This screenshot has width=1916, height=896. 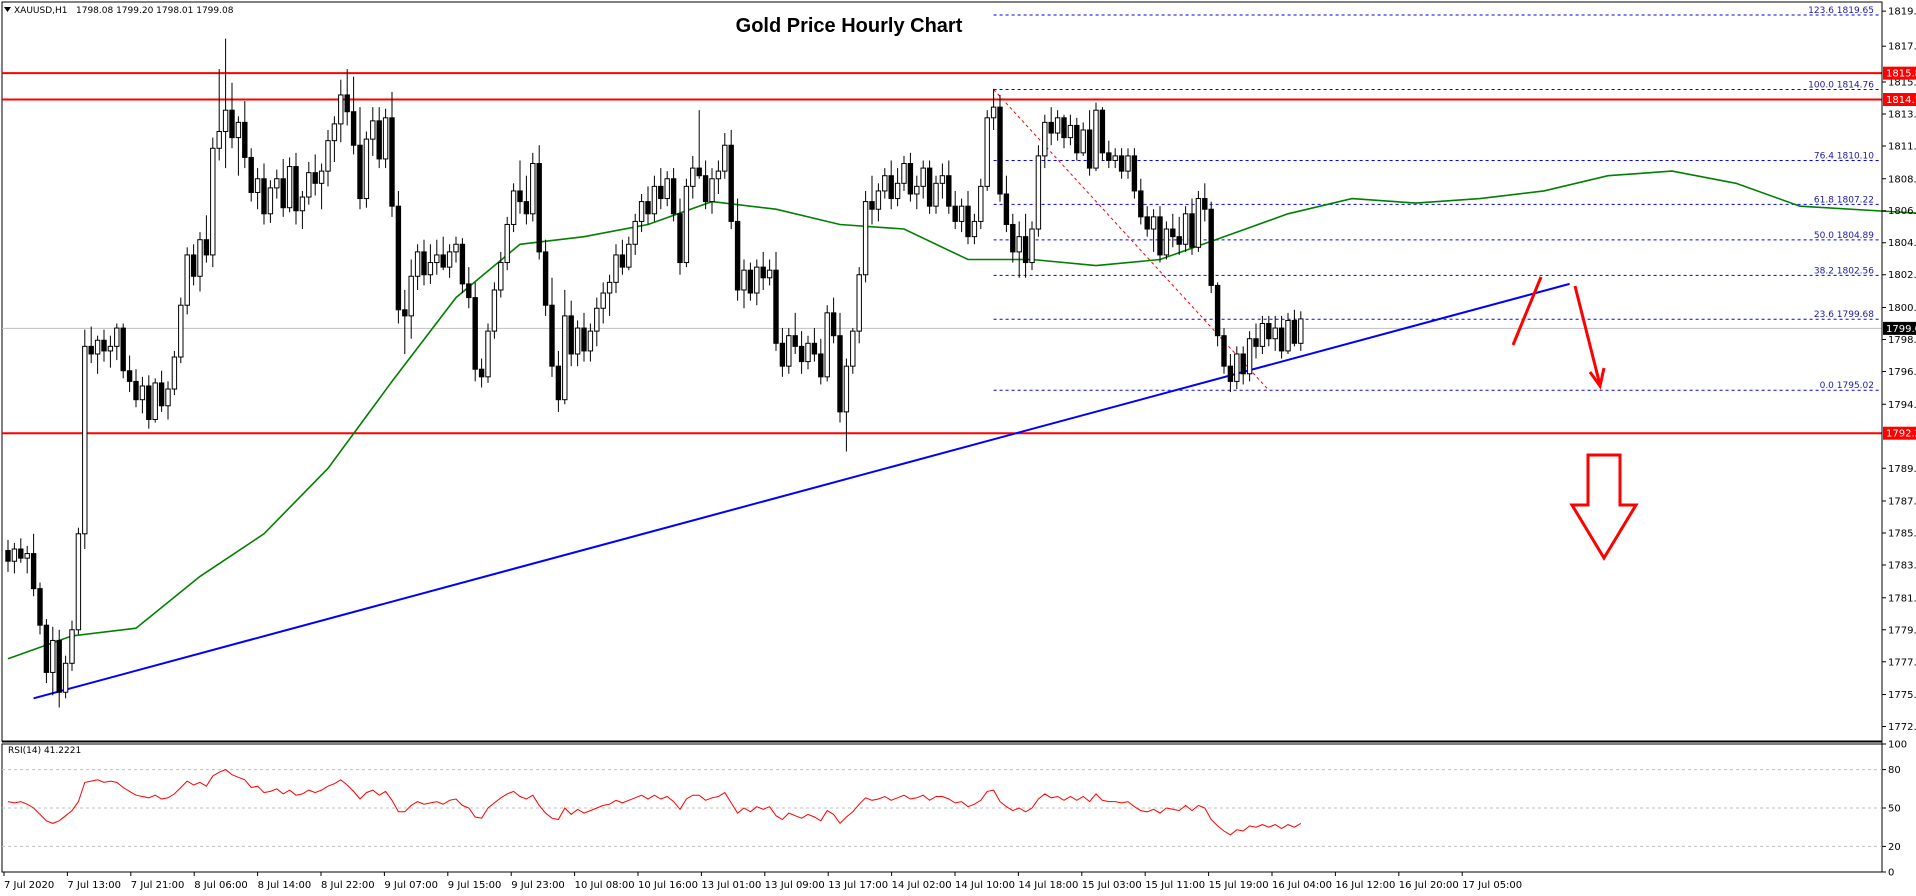 I want to click on price-tick-label: 1777.20, so click(x=1902, y=662).